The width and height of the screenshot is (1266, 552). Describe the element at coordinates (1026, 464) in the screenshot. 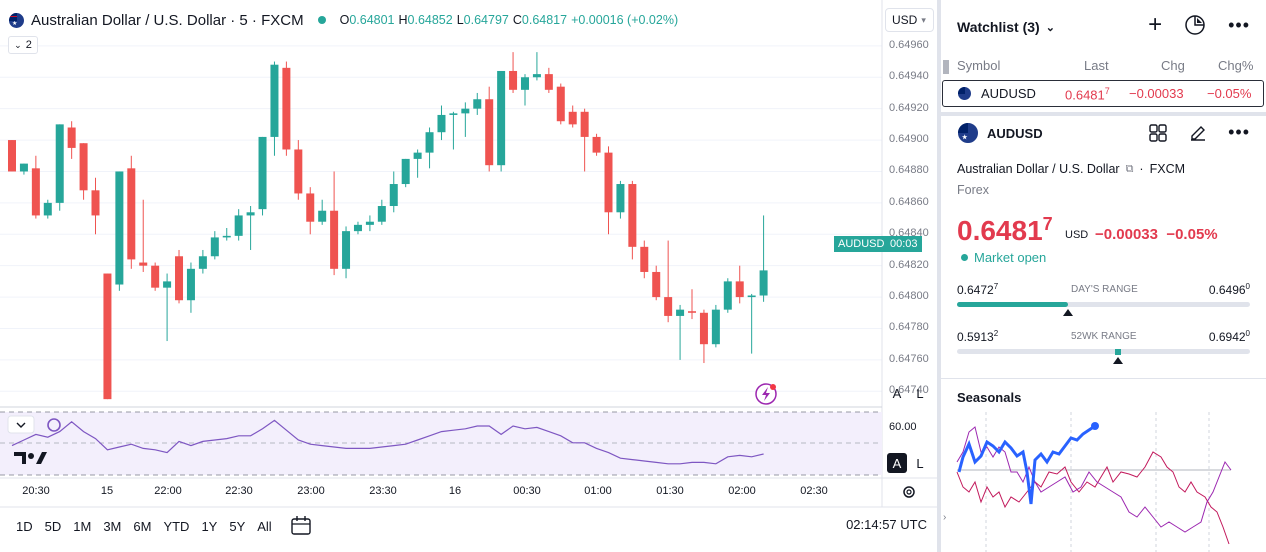

I see `seasonals-line-blue` at that location.